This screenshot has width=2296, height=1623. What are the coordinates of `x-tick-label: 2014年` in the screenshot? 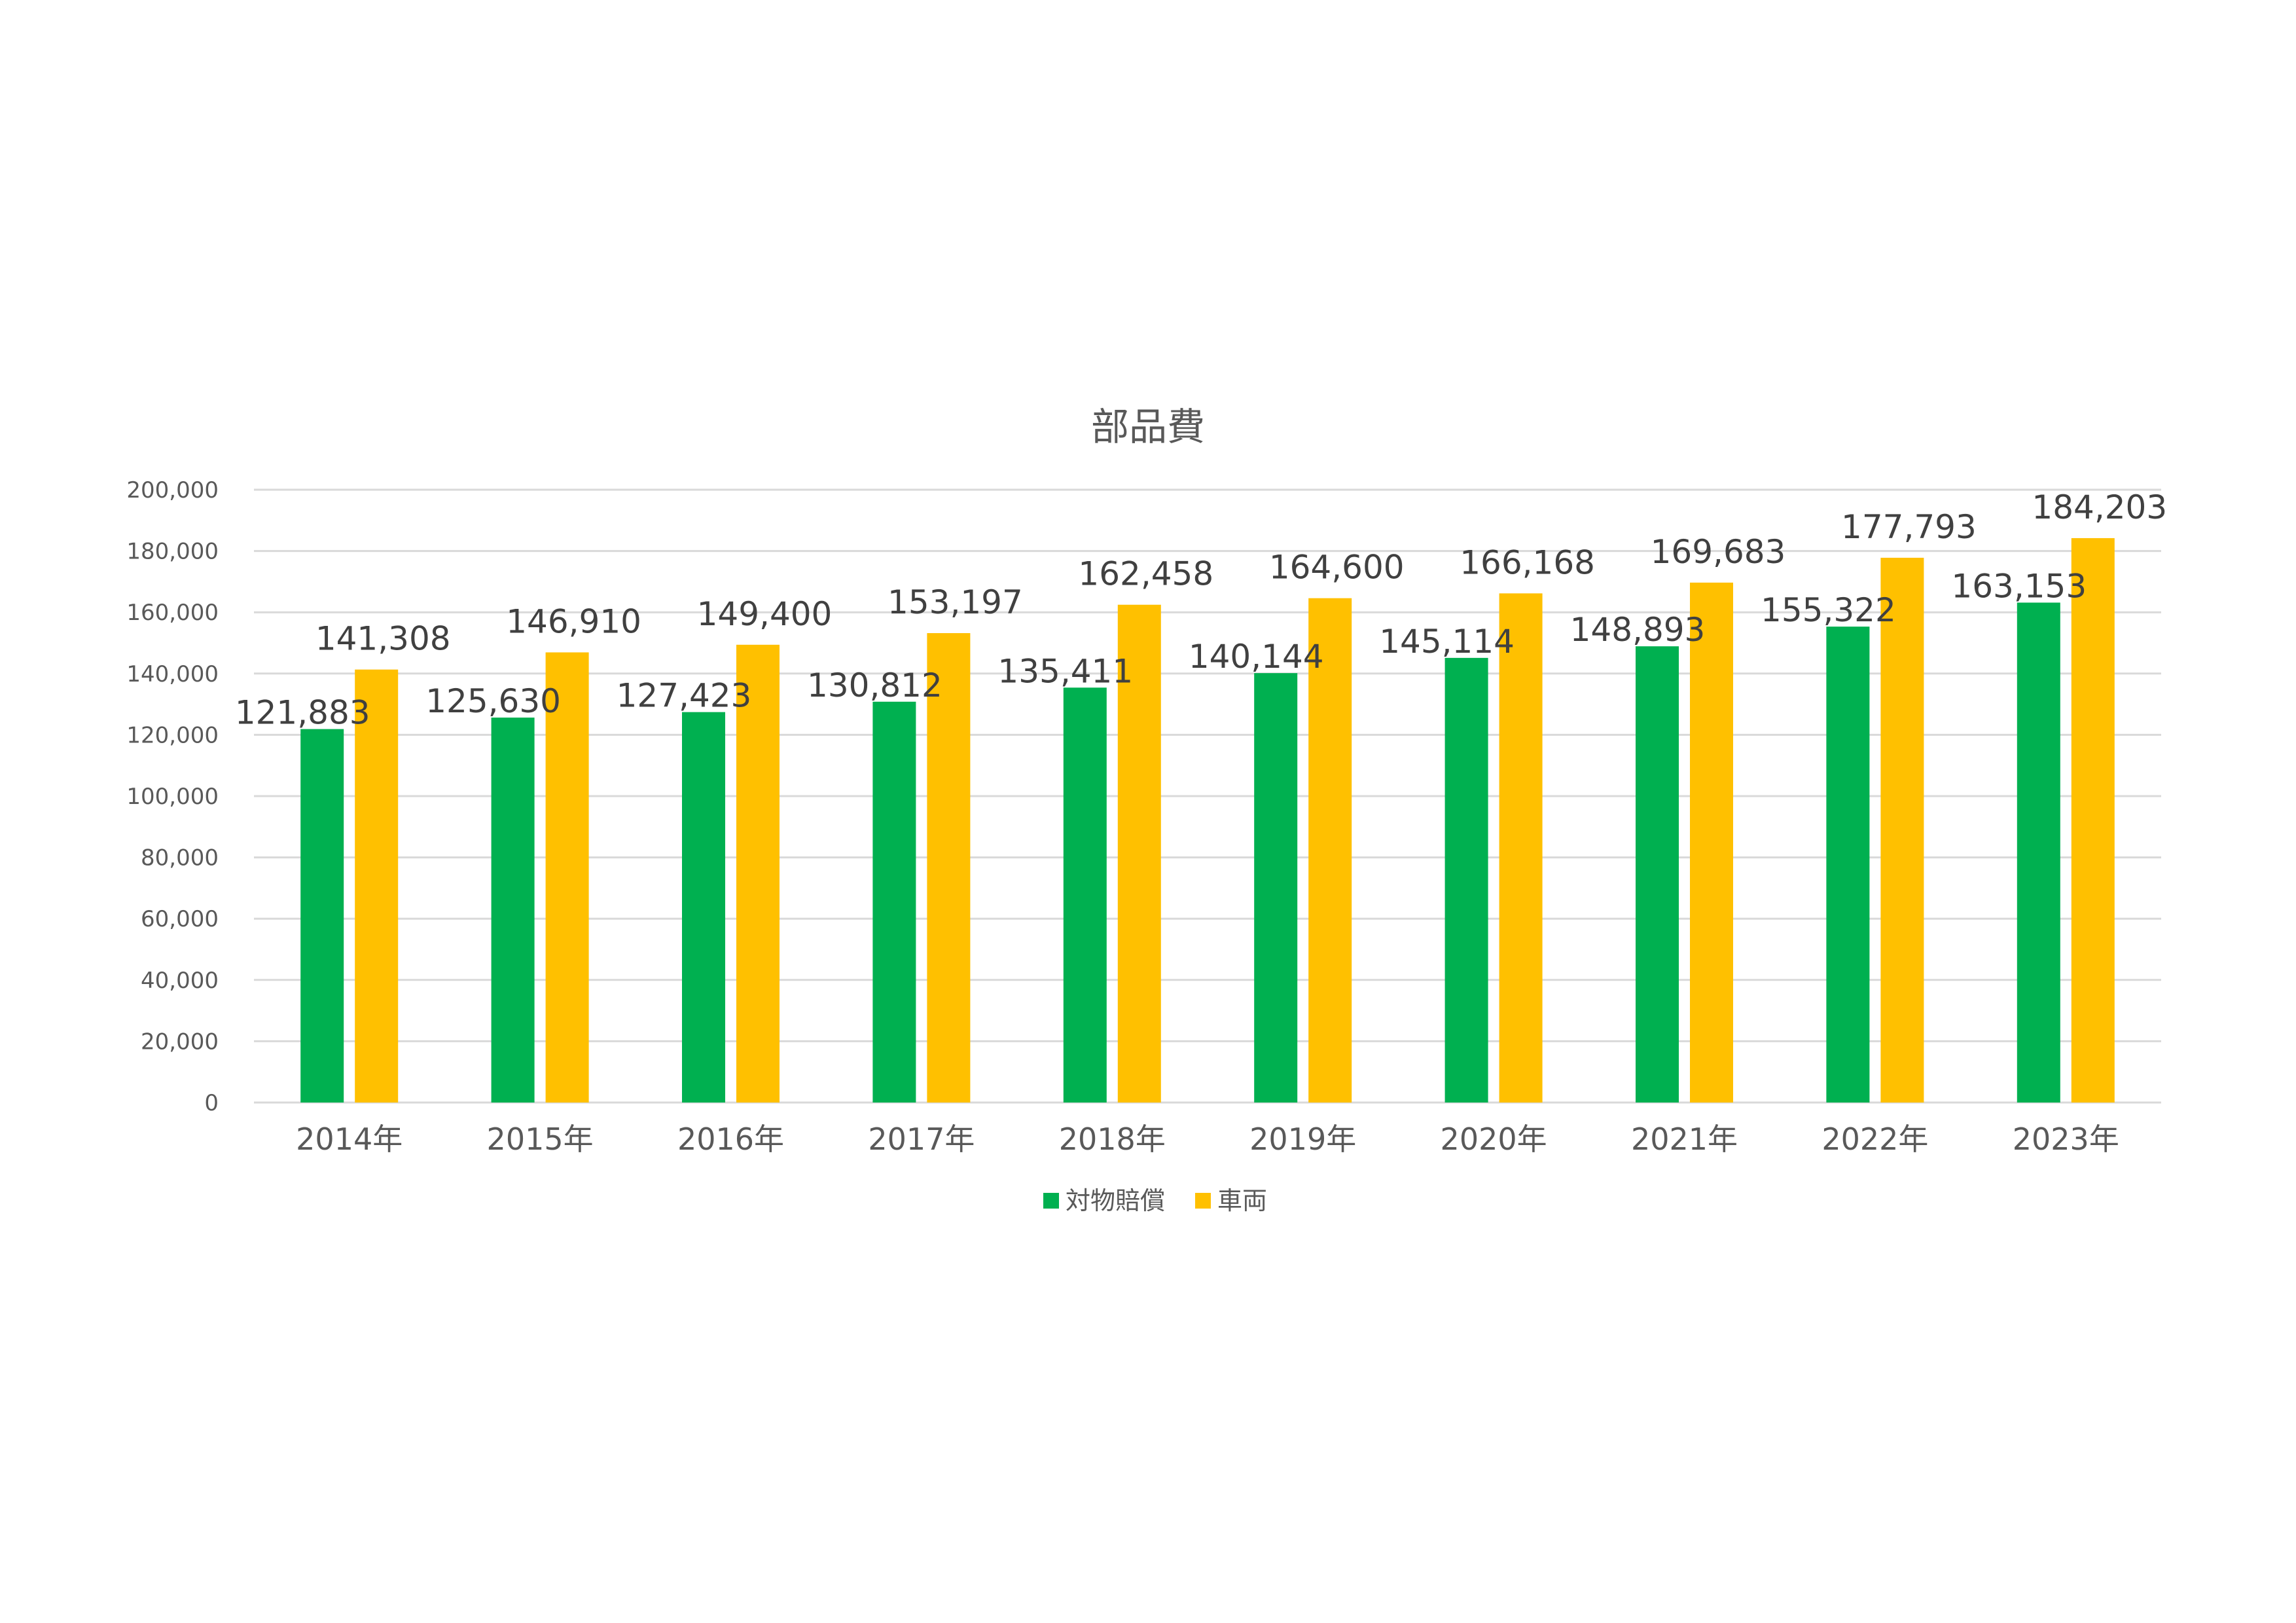 It's located at (349, 1139).